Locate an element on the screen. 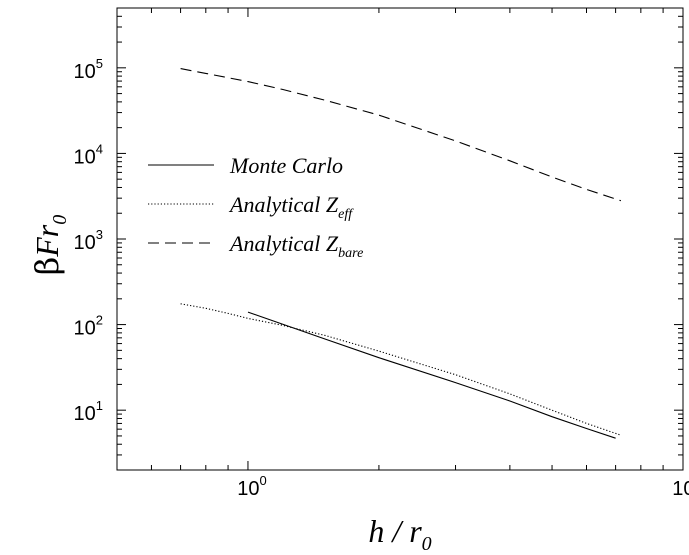 This screenshot has width=689, height=555. legend-label: Analytical Zeff is located at coordinates (291, 207).